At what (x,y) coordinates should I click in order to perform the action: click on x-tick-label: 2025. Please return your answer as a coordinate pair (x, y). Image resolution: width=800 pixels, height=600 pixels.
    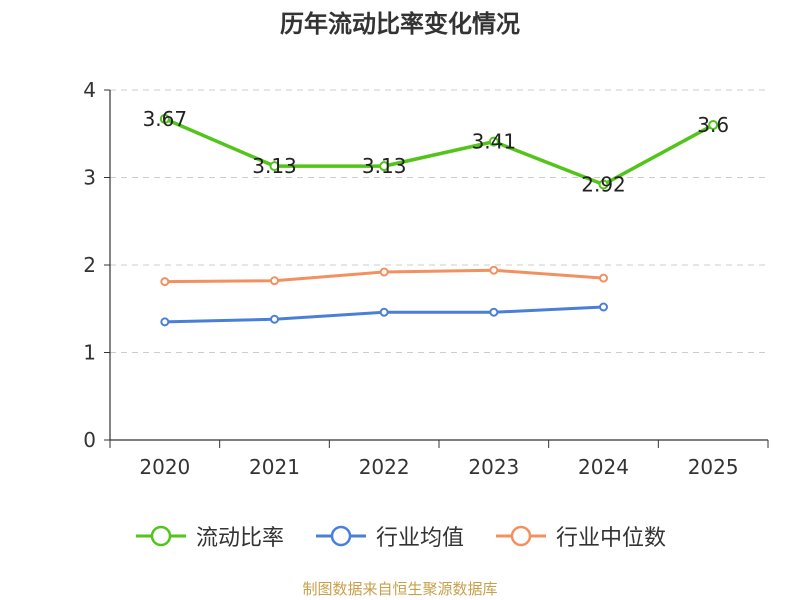
    Looking at the image, I should click on (713, 467).